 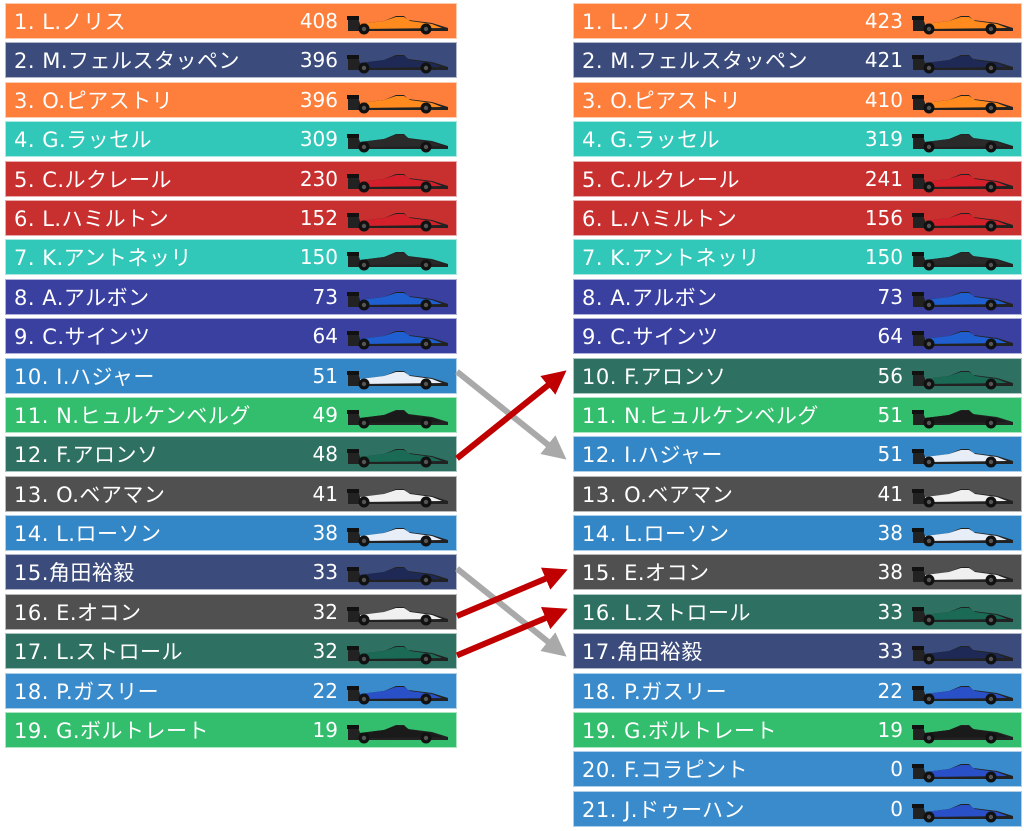 What do you see at coordinates (132, 415) in the screenshot?
I see `driver-name: 11. N.ヒュルケンベルグ` at bounding box center [132, 415].